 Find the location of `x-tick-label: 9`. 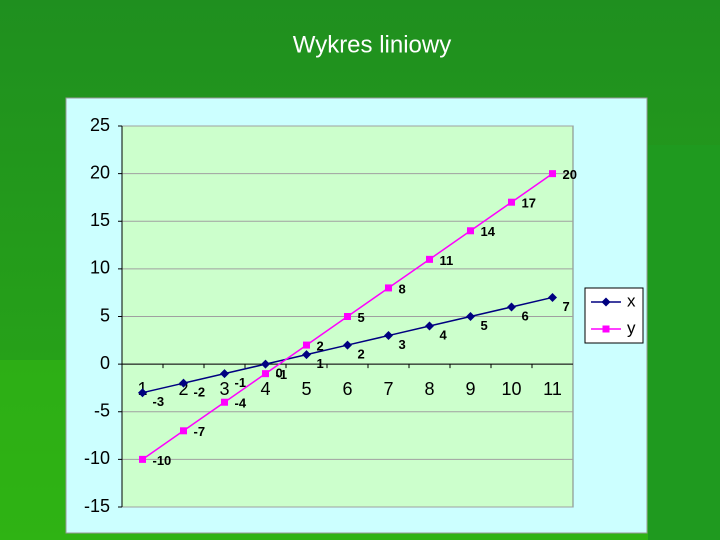

x-tick-label: 9 is located at coordinates (470, 389).